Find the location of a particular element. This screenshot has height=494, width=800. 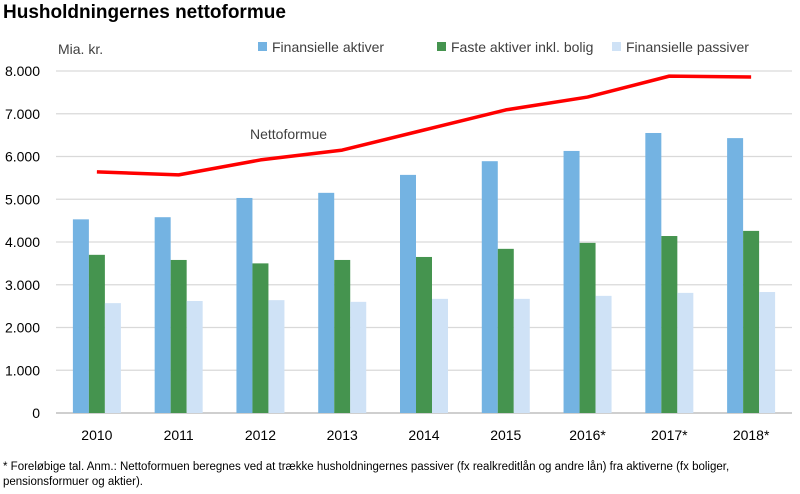

bar-faste-aktiver-inkl-bolig-2012 is located at coordinates (260, 338).